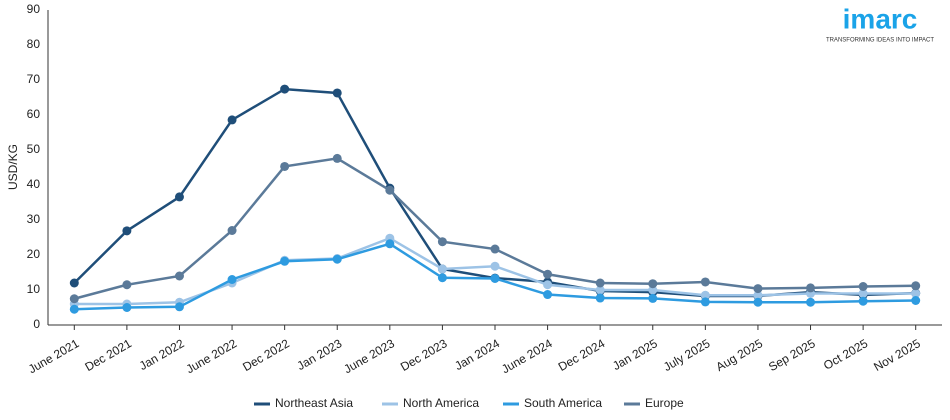 The width and height of the screenshot is (950, 420). I want to click on y-tick-label: 90, so click(34, 9).